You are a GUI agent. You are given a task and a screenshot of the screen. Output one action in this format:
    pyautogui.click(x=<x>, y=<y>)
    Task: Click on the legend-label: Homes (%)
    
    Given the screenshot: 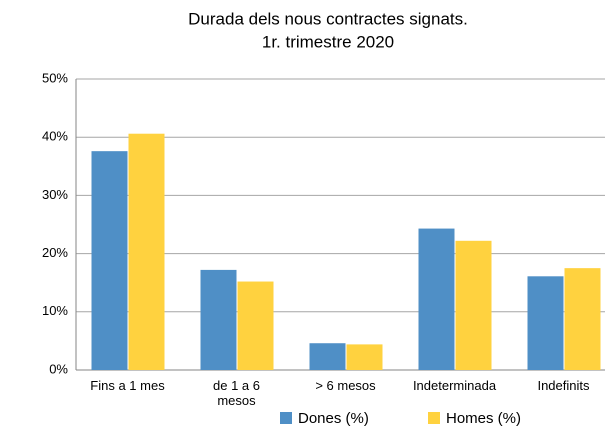 What is the action you would take?
    pyautogui.click(x=483, y=418)
    